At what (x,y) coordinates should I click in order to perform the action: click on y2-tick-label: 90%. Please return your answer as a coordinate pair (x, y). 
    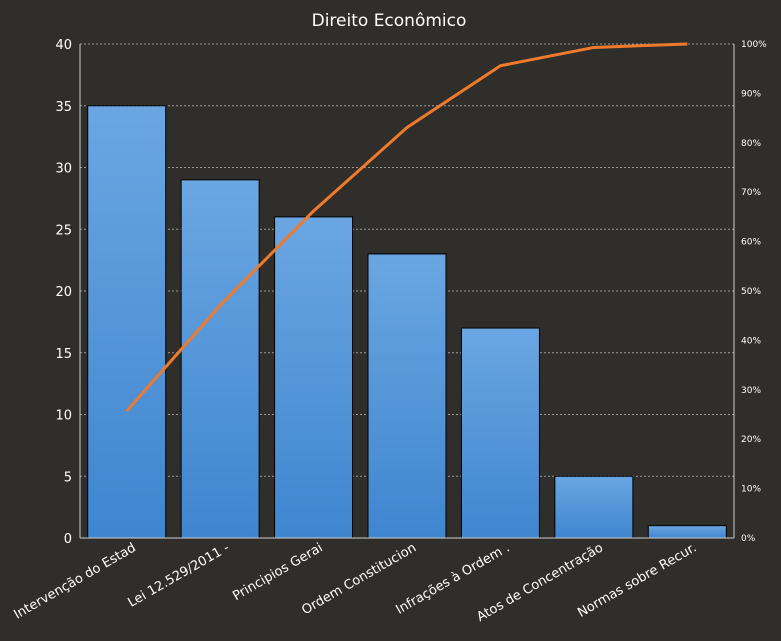
    Looking at the image, I should click on (751, 94).